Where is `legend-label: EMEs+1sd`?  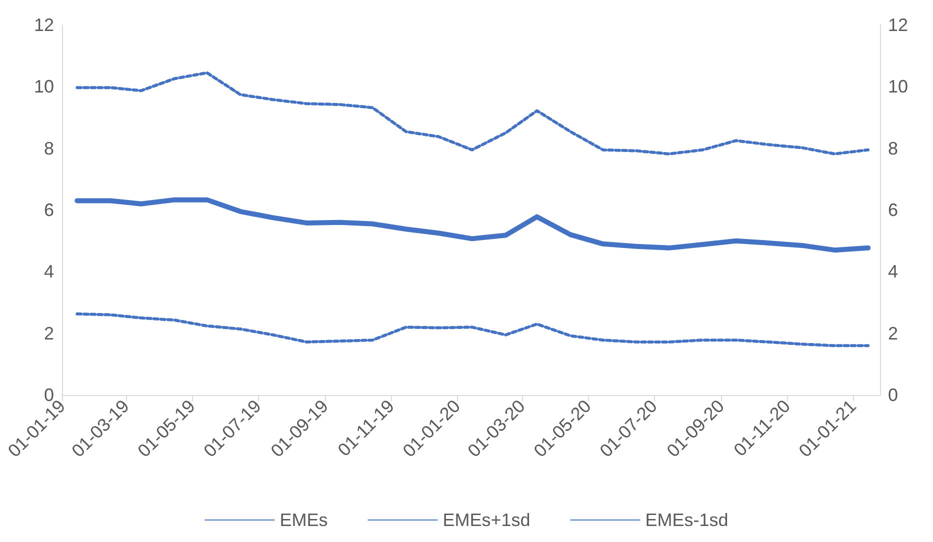 legend-label: EMEs+1sd is located at coordinates (486, 520).